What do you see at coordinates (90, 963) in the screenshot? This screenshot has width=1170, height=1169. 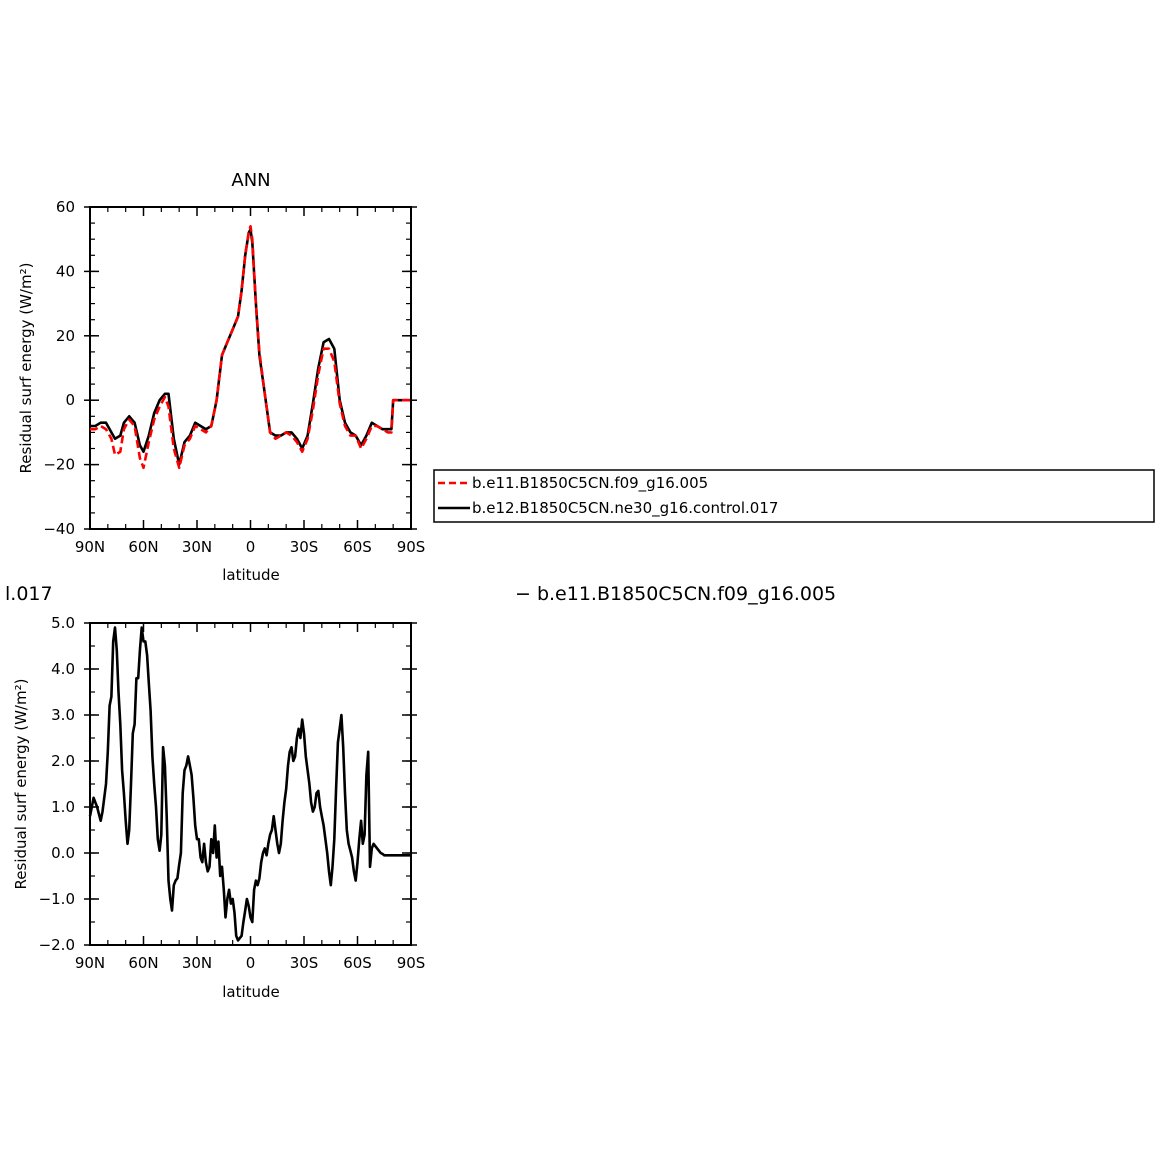 I see `bottom-xtick-label: 90N` at bounding box center [90, 963].